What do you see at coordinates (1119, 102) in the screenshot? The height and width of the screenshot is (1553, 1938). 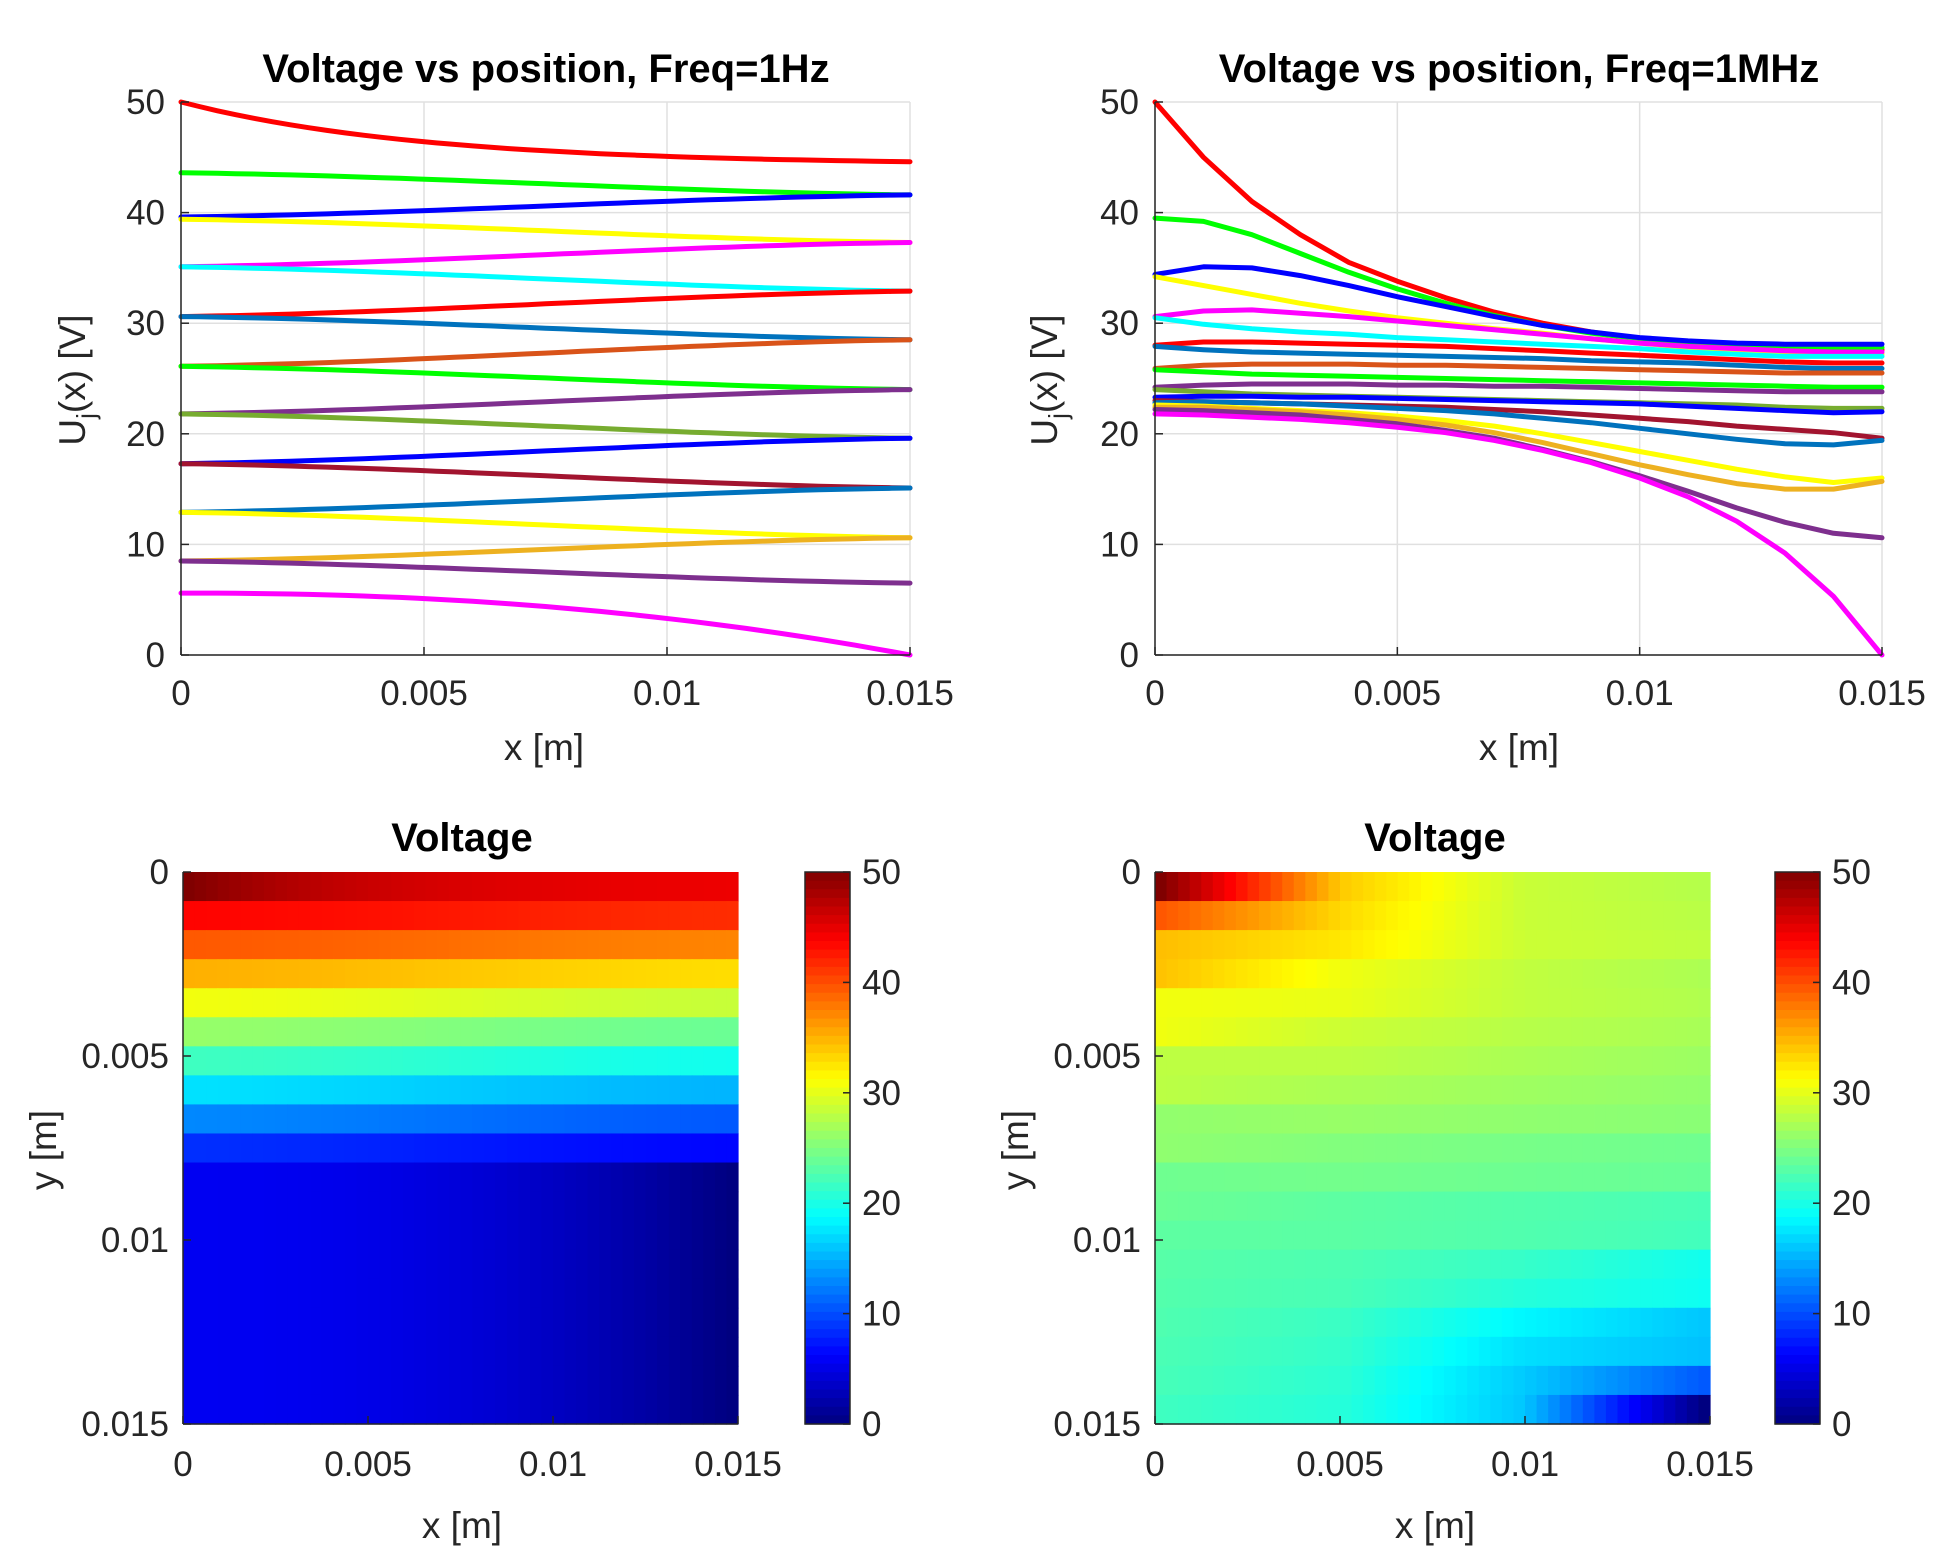 I see `y-tick-label: 50` at bounding box center [1119, 102].